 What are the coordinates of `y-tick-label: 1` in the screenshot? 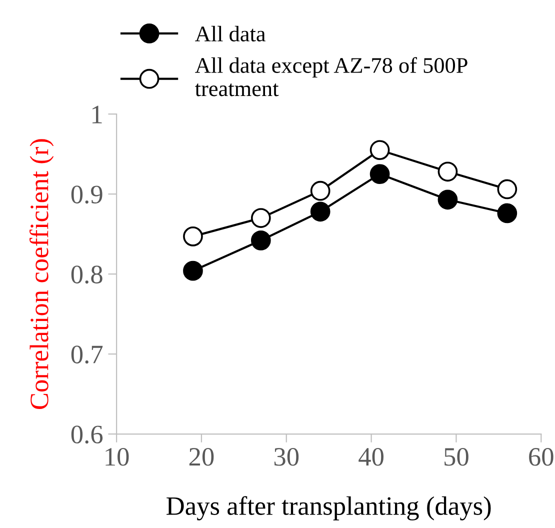 It's located at (97, 115).